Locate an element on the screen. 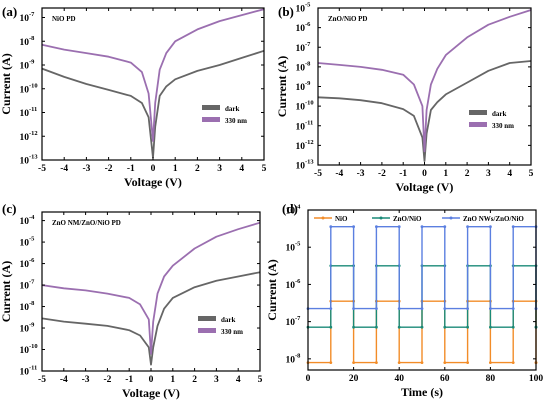 This screenshot has height=400, width=550. x-tick-label: 1 is located at coordinates (172, 380).